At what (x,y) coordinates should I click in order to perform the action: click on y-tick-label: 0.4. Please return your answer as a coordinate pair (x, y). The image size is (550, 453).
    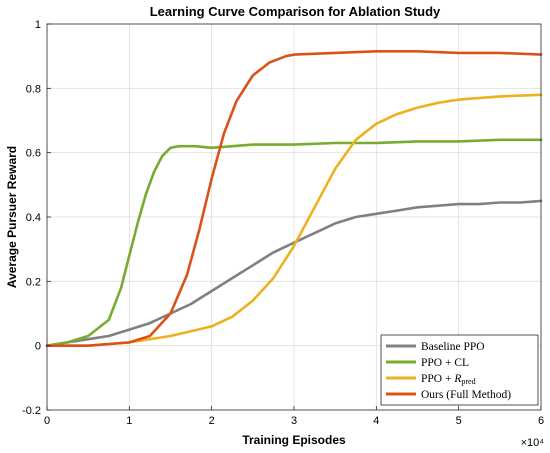
    Looking at the image, I should click on (33, 218).